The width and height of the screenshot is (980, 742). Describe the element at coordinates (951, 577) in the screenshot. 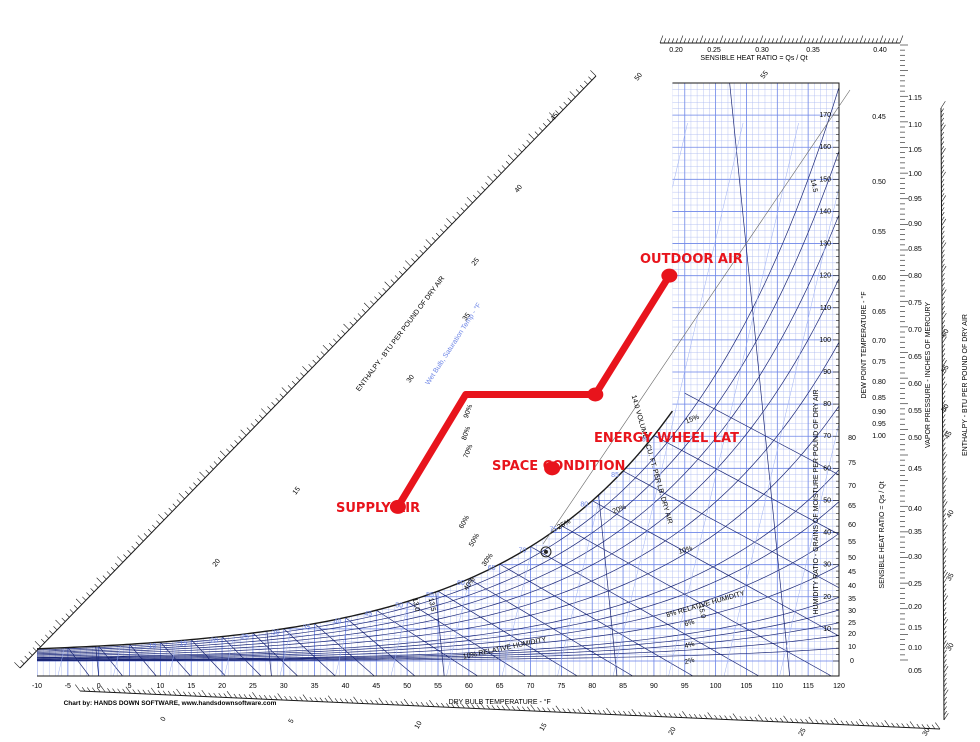

I see `enthalpy-right-tick-label: 35` at that location.